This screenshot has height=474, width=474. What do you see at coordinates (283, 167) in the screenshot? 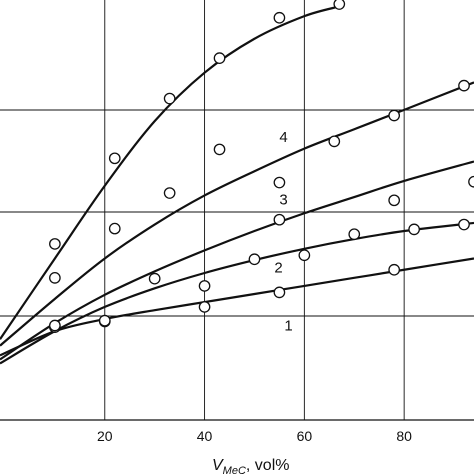
I see `curve-labels: 12345` at bounding box center [283, 167].